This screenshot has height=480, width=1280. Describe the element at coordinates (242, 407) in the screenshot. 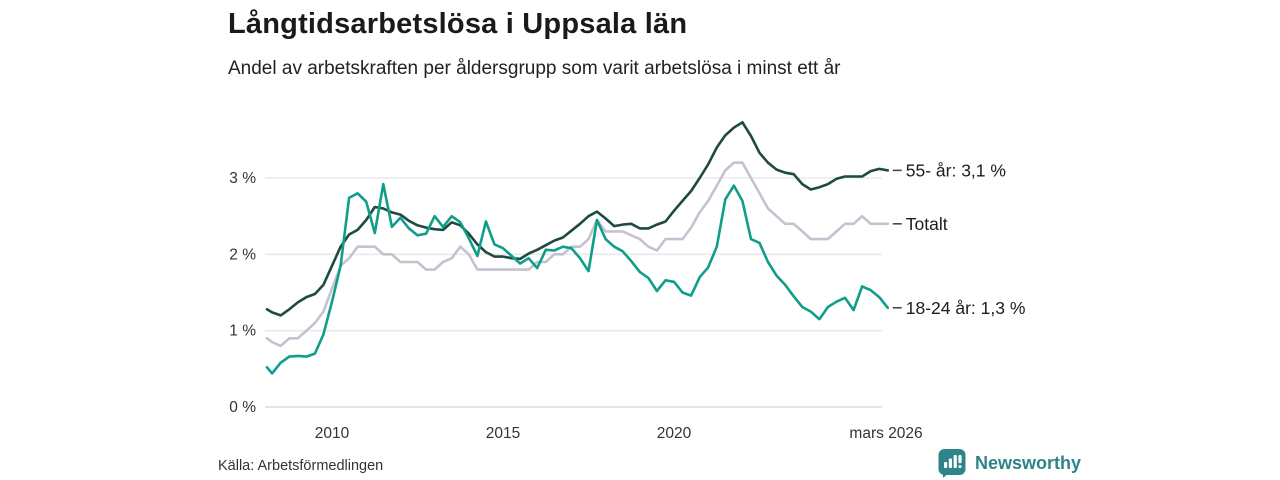

I see `y-tick-label: 0 %` at that location.